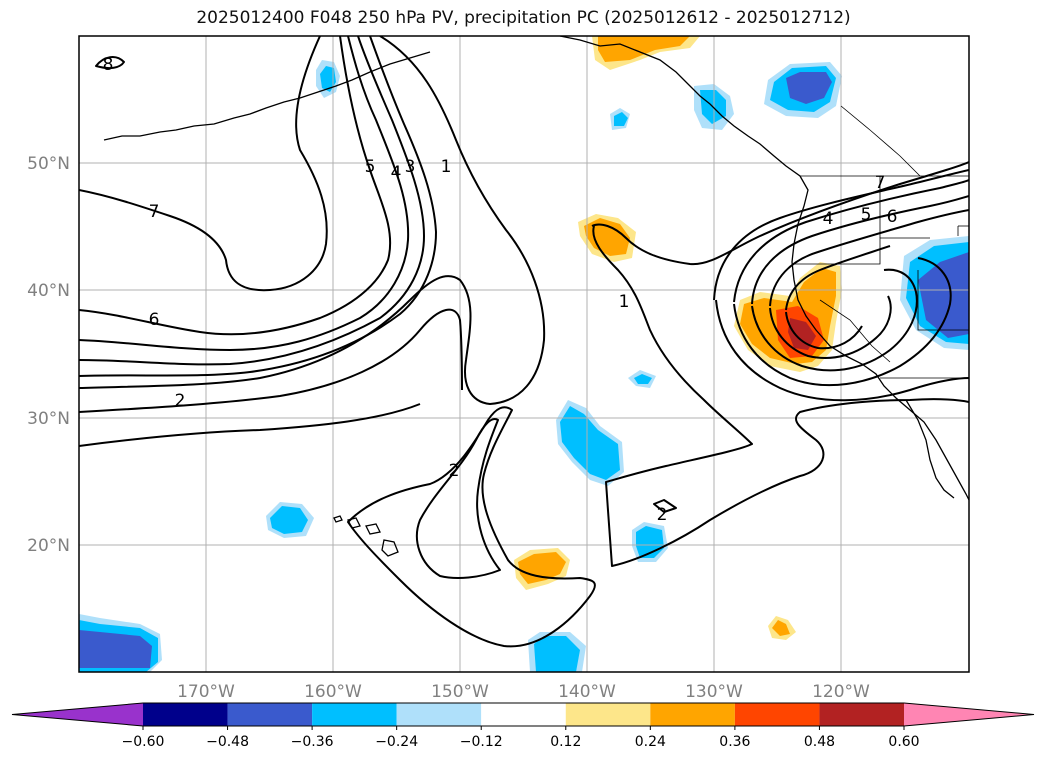 Image resolution: width=1047 pixels, height=765 pixels. I want to click on contour-label-1-b: 1, so click(624, 302).